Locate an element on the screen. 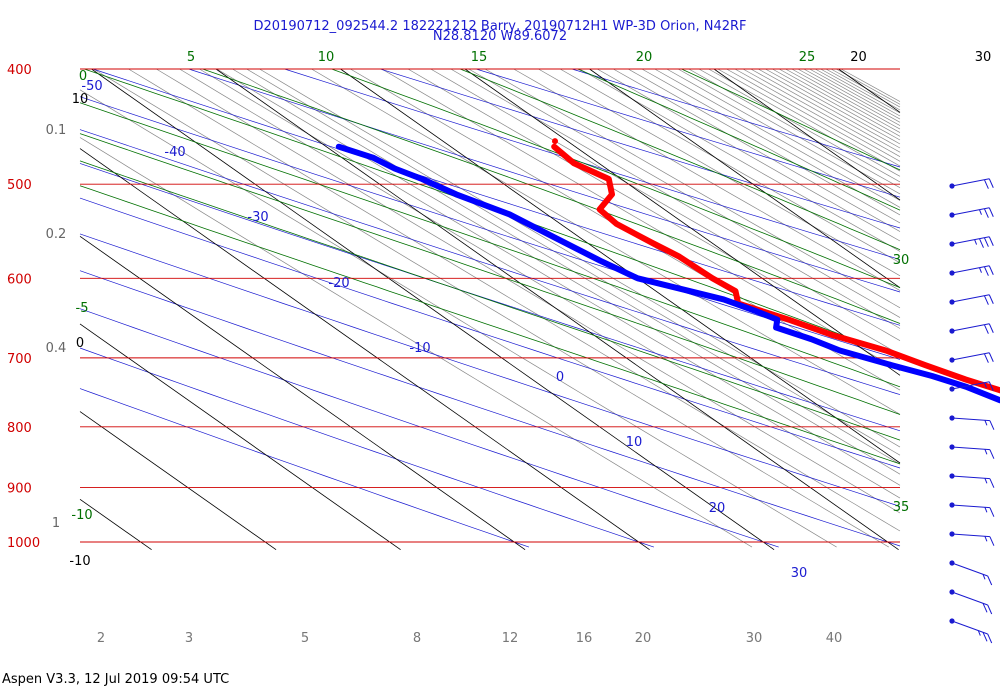  dry-adiabat-label: -40 is located at coordinates (174, 152).